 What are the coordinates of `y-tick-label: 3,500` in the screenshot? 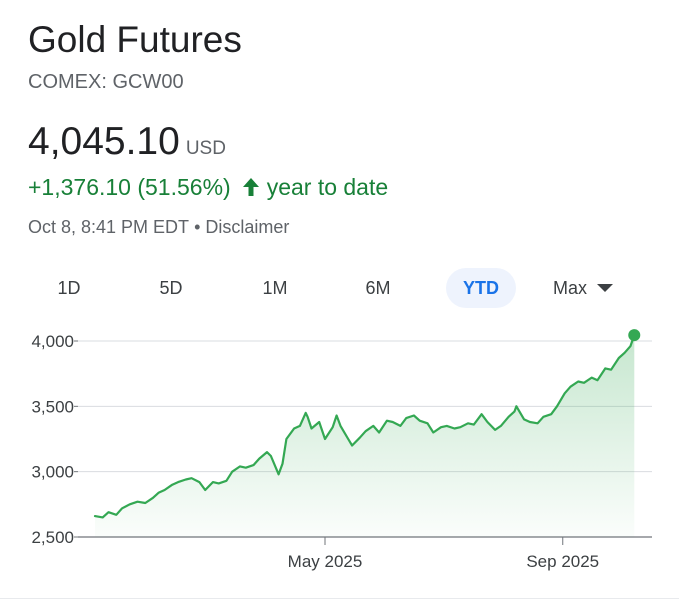 It's located at (52, 406).